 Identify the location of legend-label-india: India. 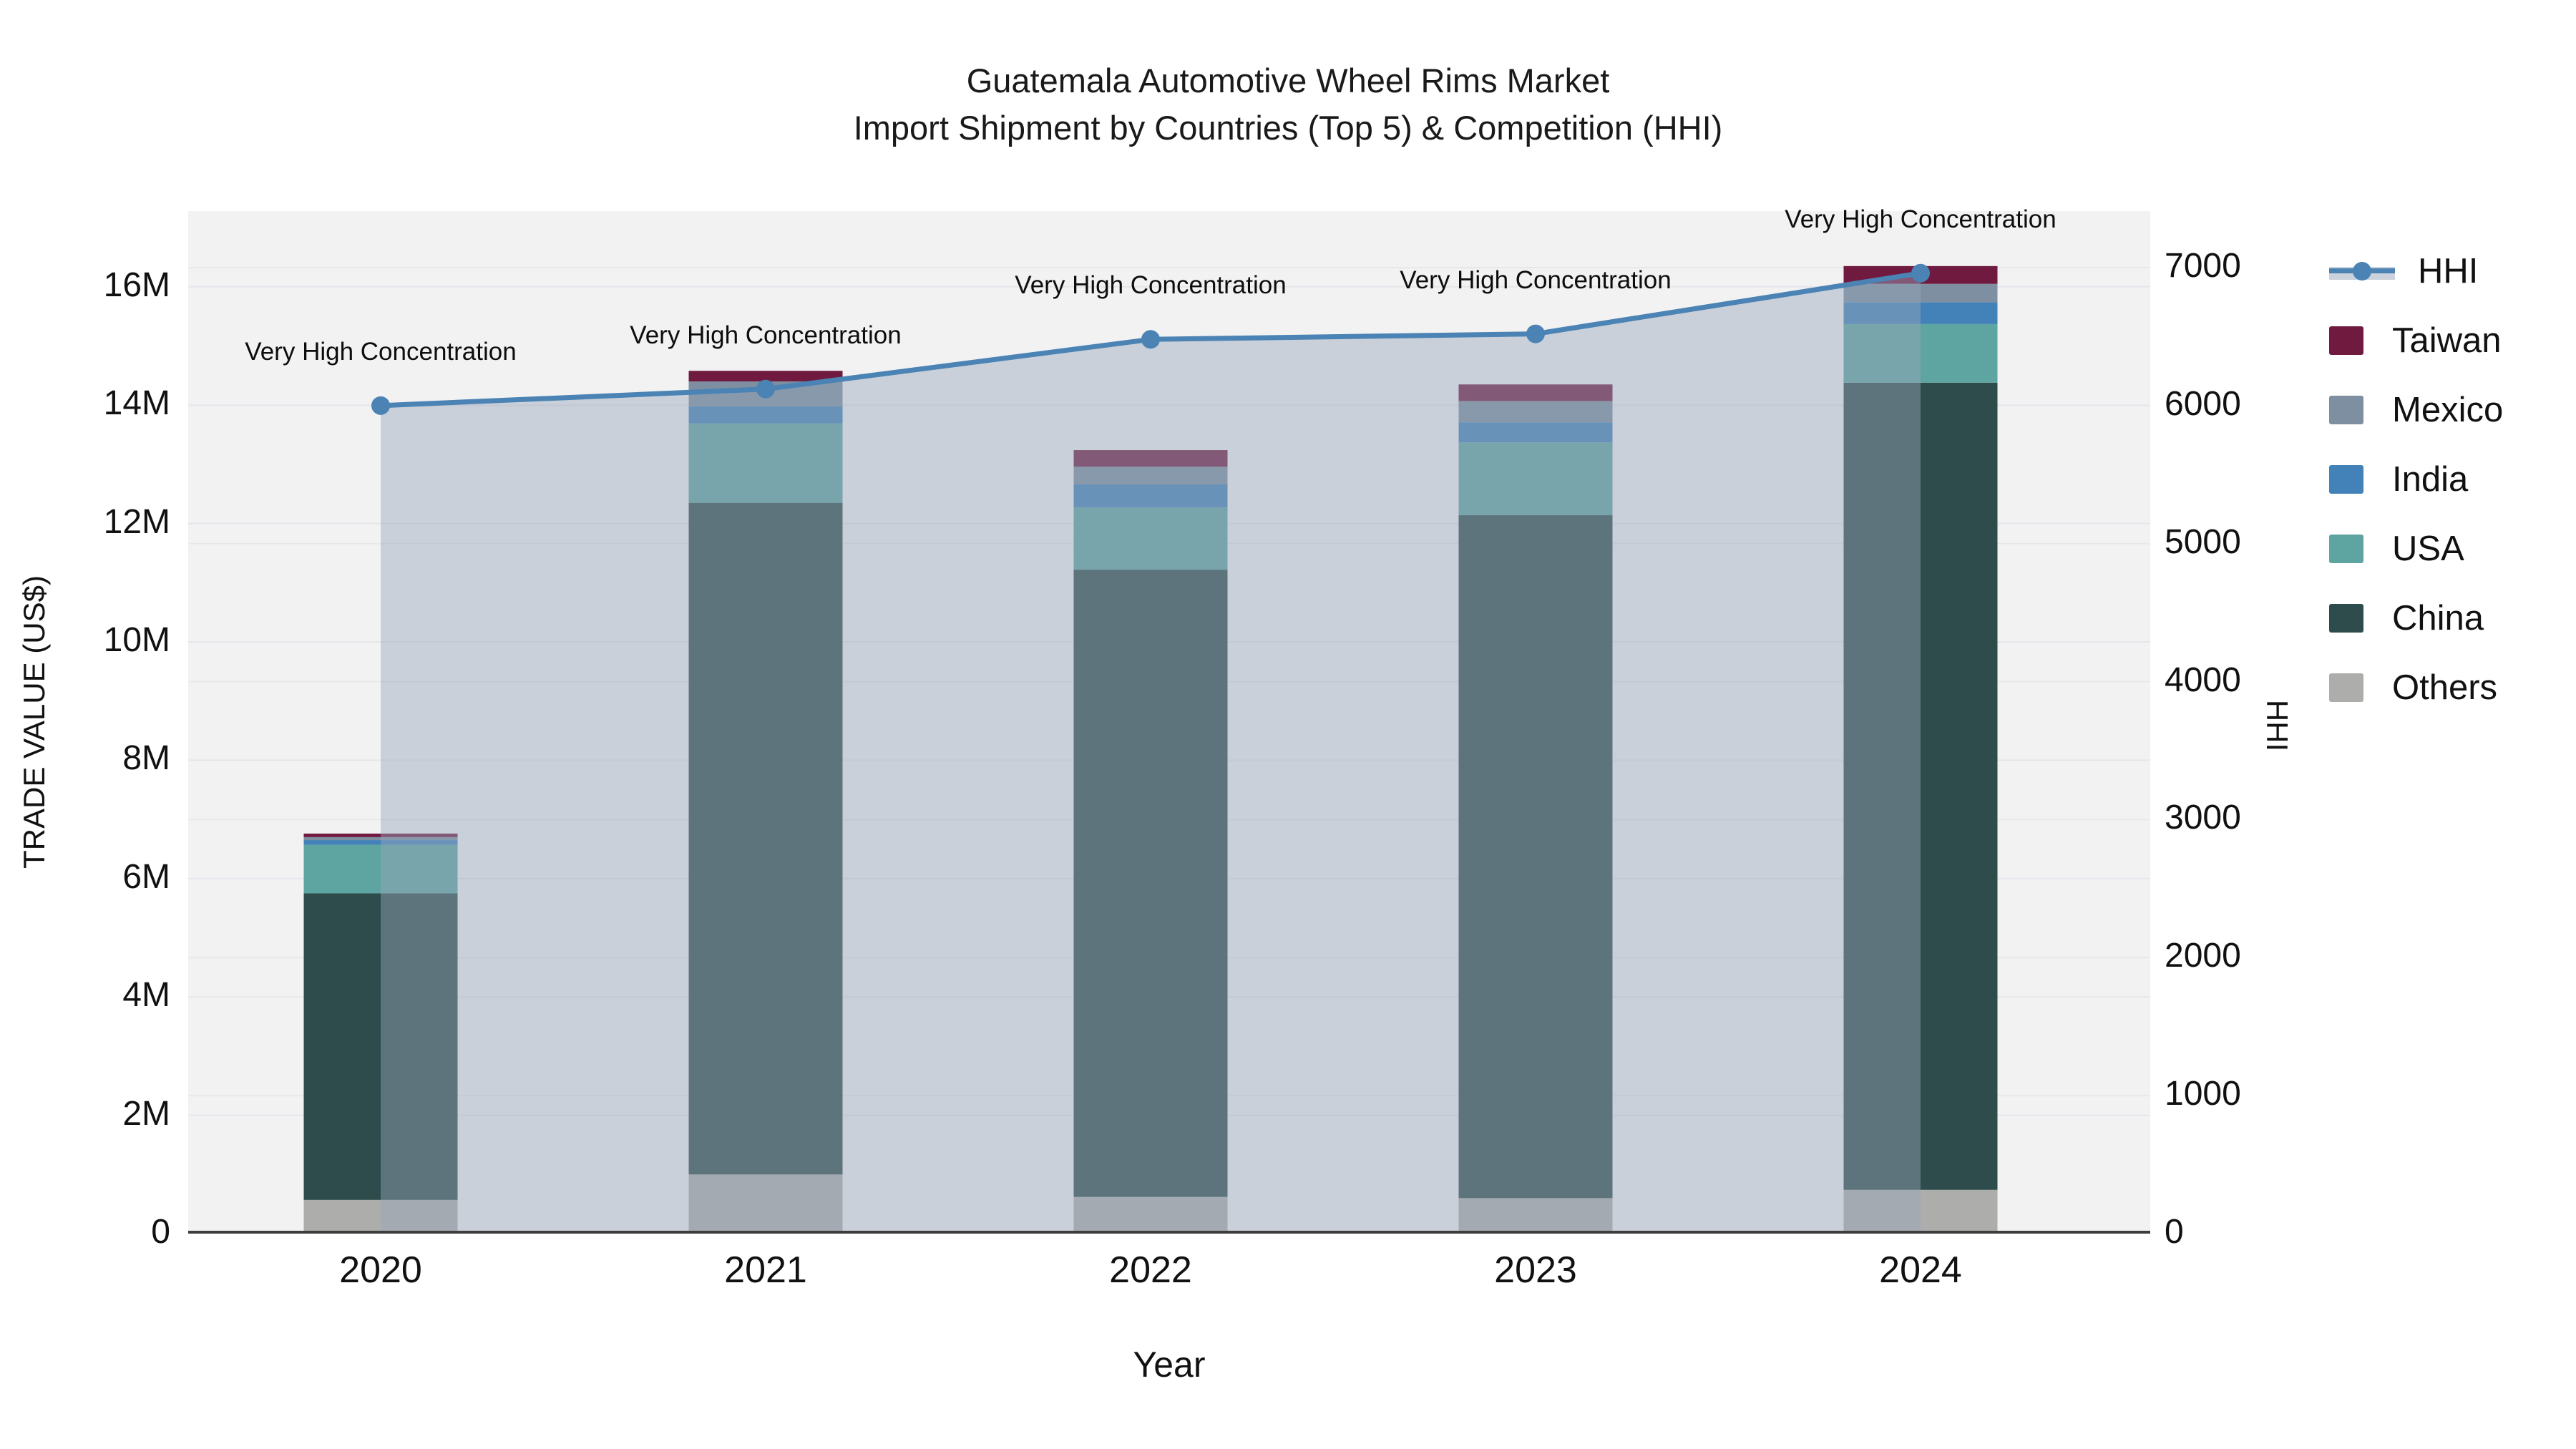
(2430, 479).